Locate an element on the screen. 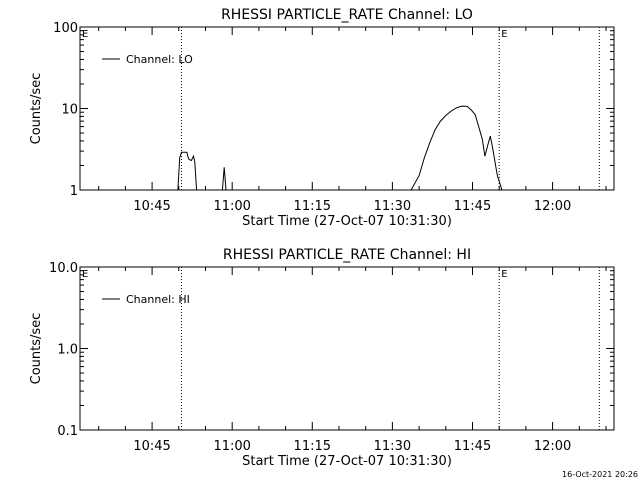  y-tick-label: 10 is located at coordinates (69, 110).